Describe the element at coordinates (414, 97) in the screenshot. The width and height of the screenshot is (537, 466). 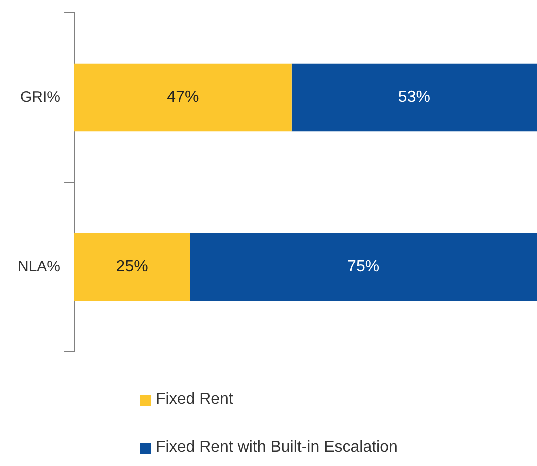
I see `data-label: 53%` at that location.